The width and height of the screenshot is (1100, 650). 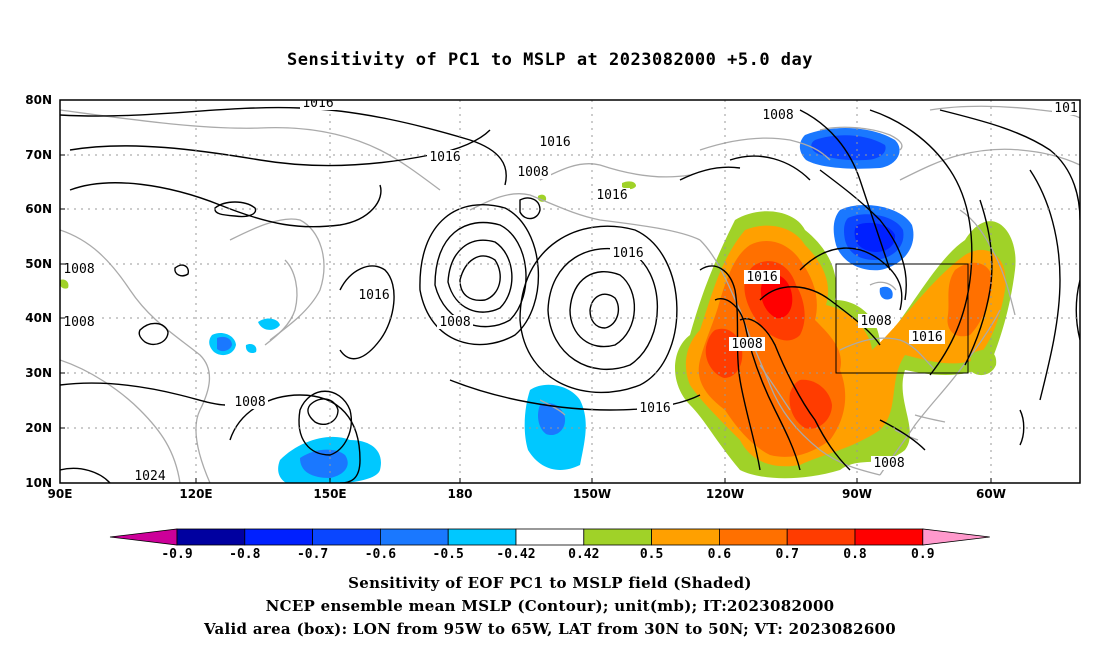 I want to click on colorbar-label: -0.8, so click(x=244, y=554).